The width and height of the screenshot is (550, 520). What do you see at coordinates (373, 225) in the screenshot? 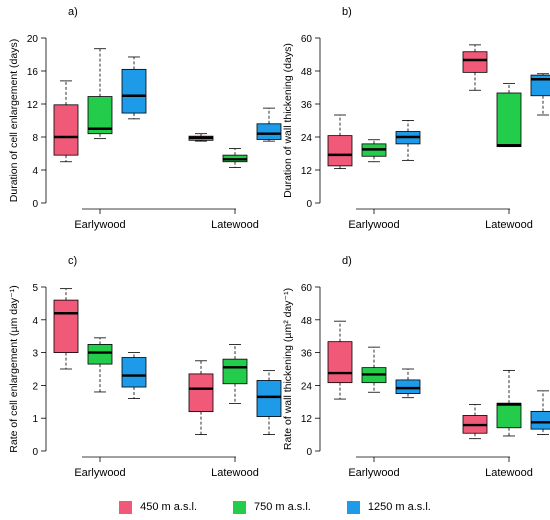
I see `panel-b-x-tick-label: Earlywood` at bounding box center [373, 225].